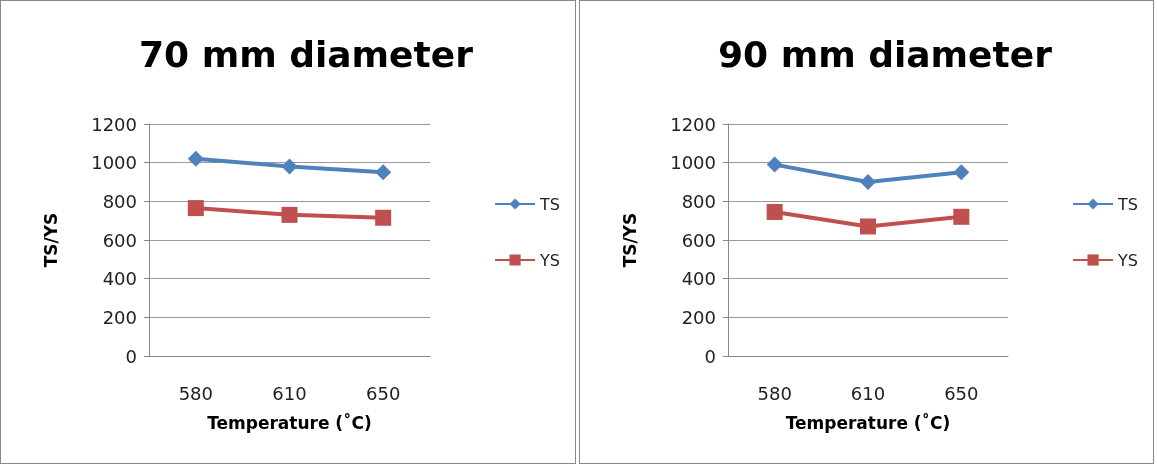  Describe the element at coordinates (885, 54) in the screenshot. I see `chart-title: 90 mm diameter` at that location.